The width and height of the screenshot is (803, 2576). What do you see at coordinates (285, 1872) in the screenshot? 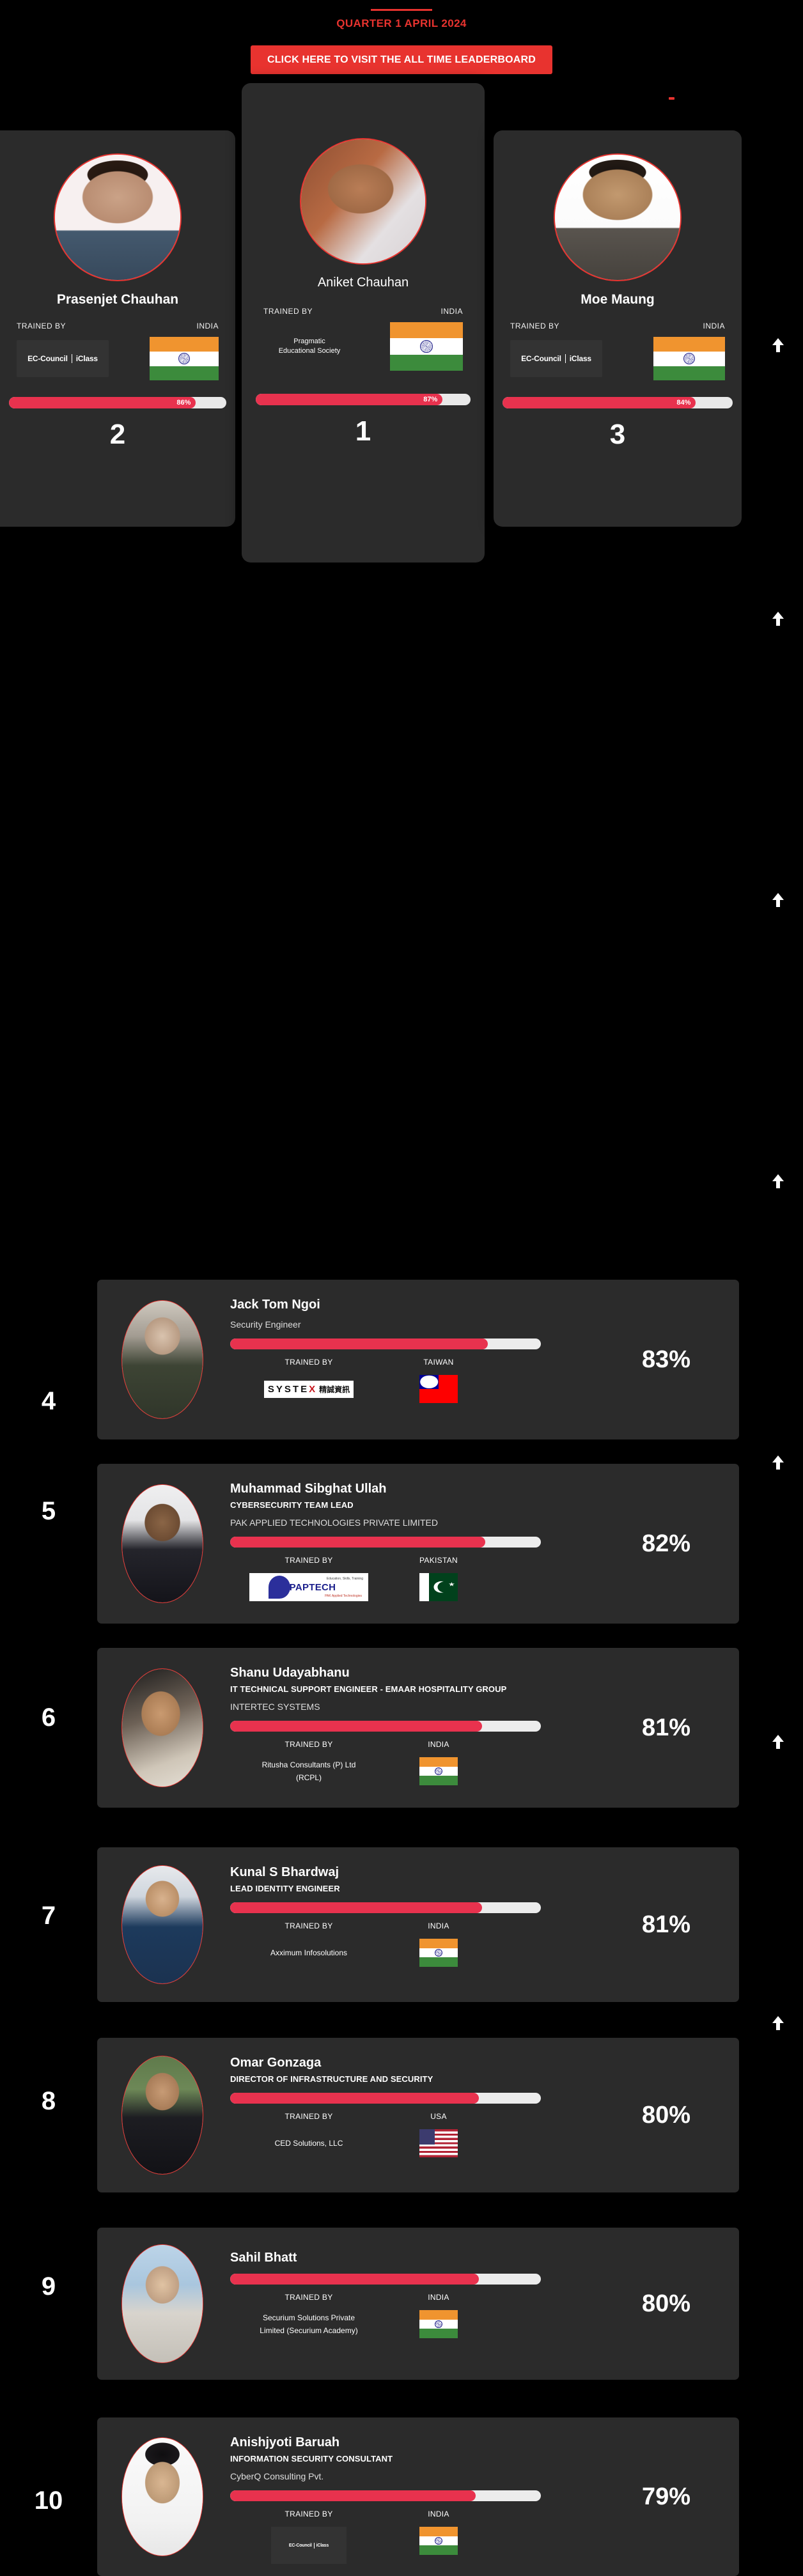
I see `participant-name: Kunal S Bhardwaj` at bounding box center [285, 1872].